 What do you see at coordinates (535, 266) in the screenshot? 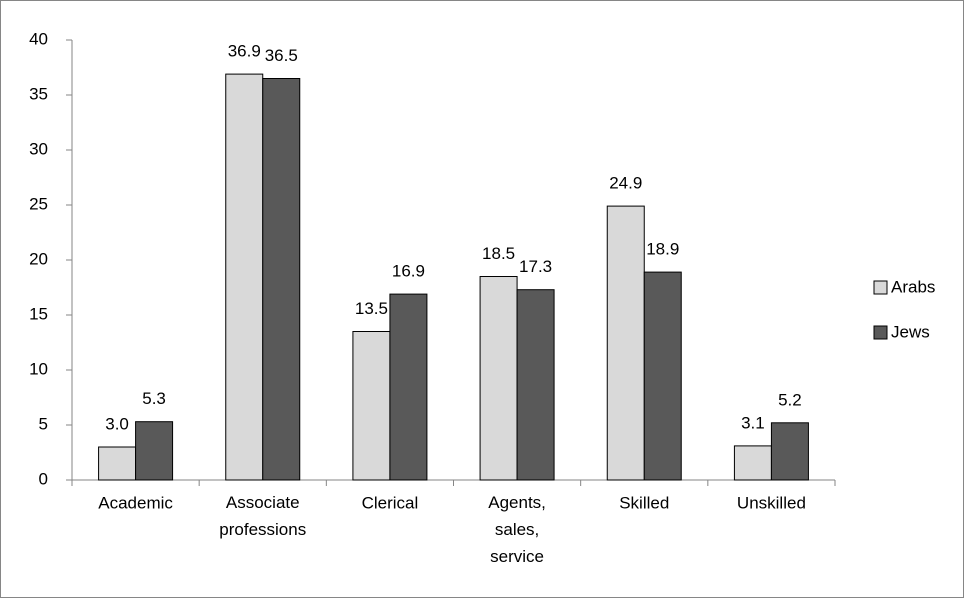
I see `value-label: 17.3` at bounding box center [535, 266].